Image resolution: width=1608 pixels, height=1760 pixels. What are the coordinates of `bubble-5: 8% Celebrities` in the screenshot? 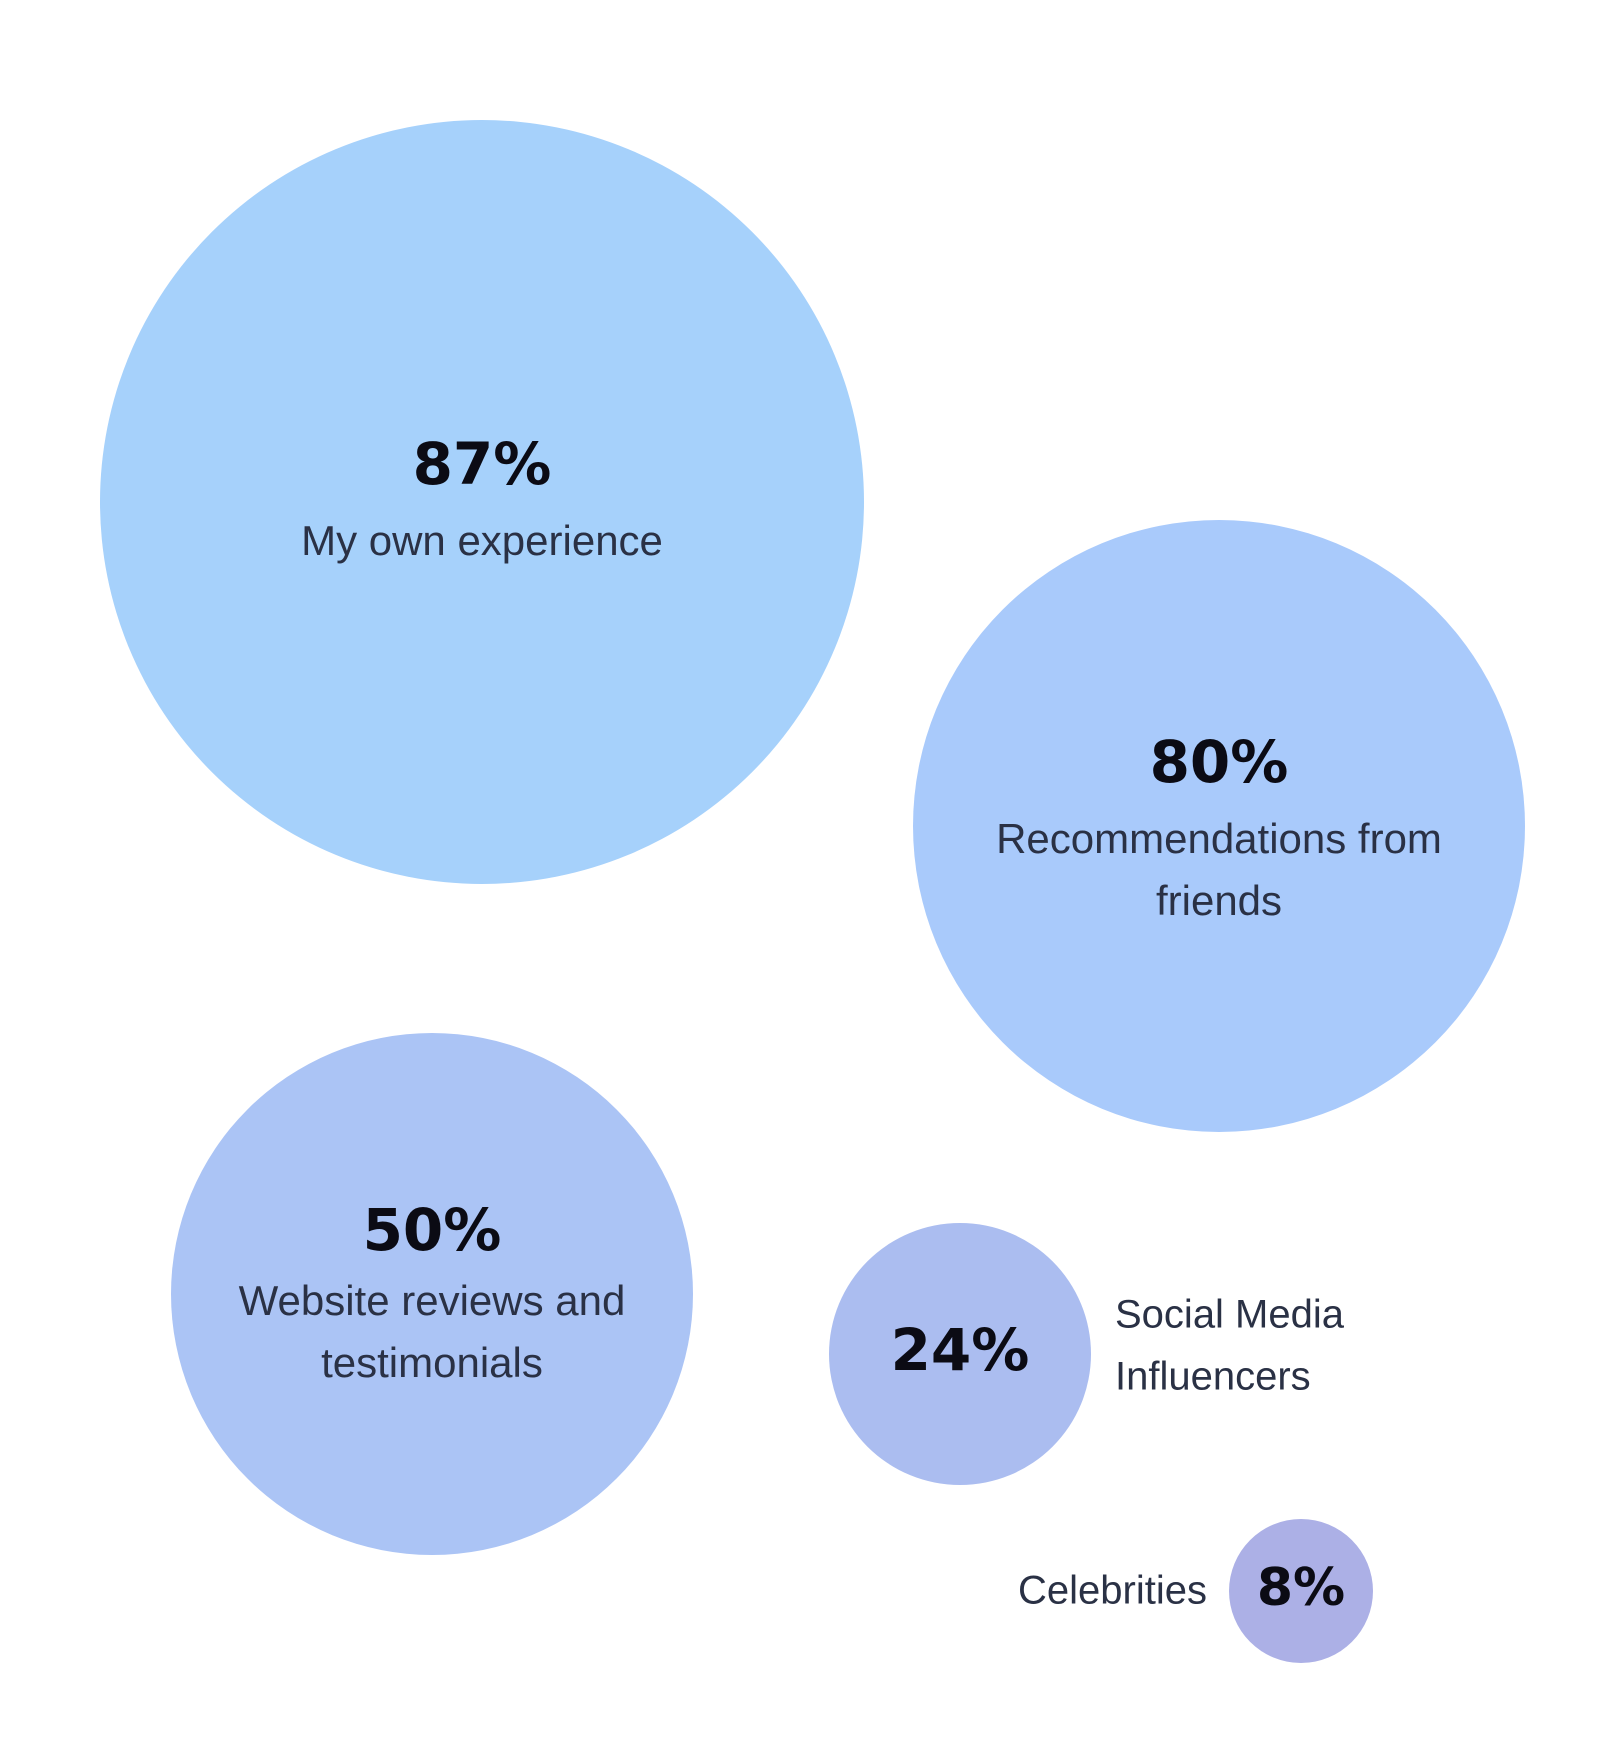 It's located at (1195, 1591).